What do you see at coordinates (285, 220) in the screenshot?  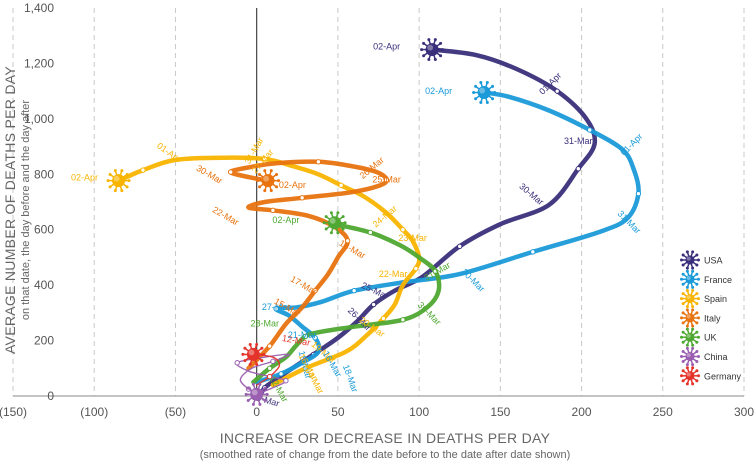 I see `label-uk-02-apr: 02-Apr` at bounding box center [285, 220].